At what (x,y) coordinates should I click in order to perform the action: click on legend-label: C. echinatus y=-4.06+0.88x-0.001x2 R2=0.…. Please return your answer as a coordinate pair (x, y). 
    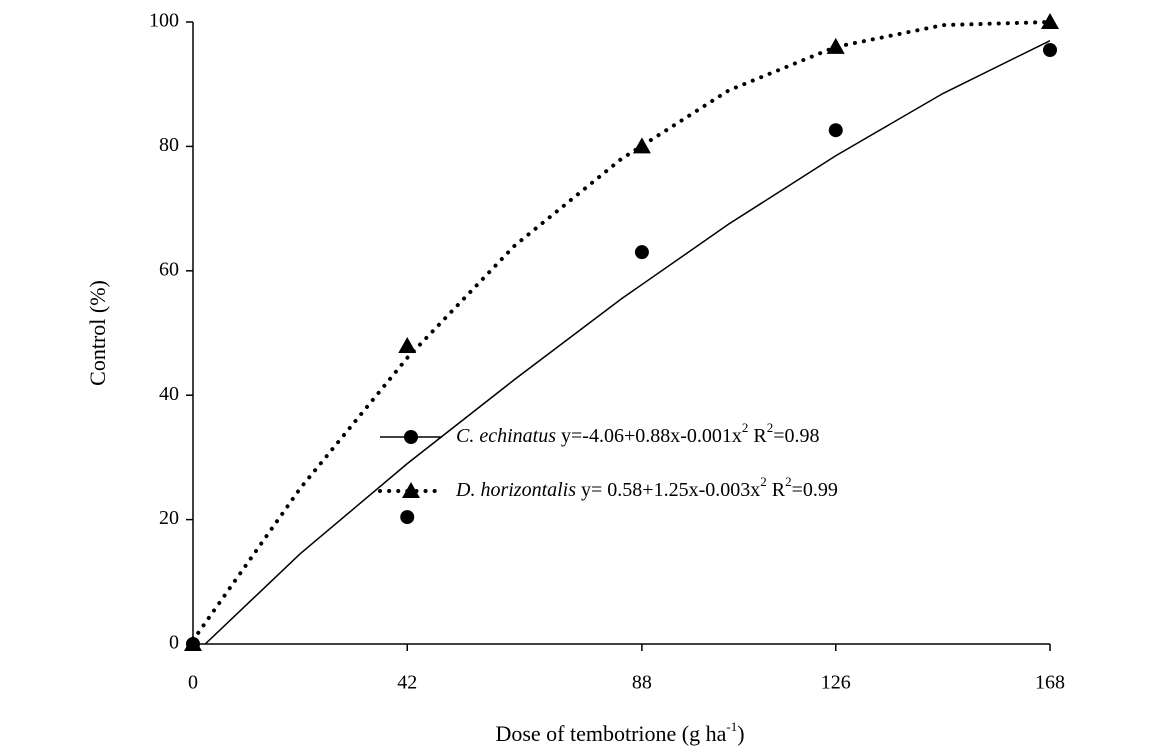
    Looking at the image, I should click on (638, 433).